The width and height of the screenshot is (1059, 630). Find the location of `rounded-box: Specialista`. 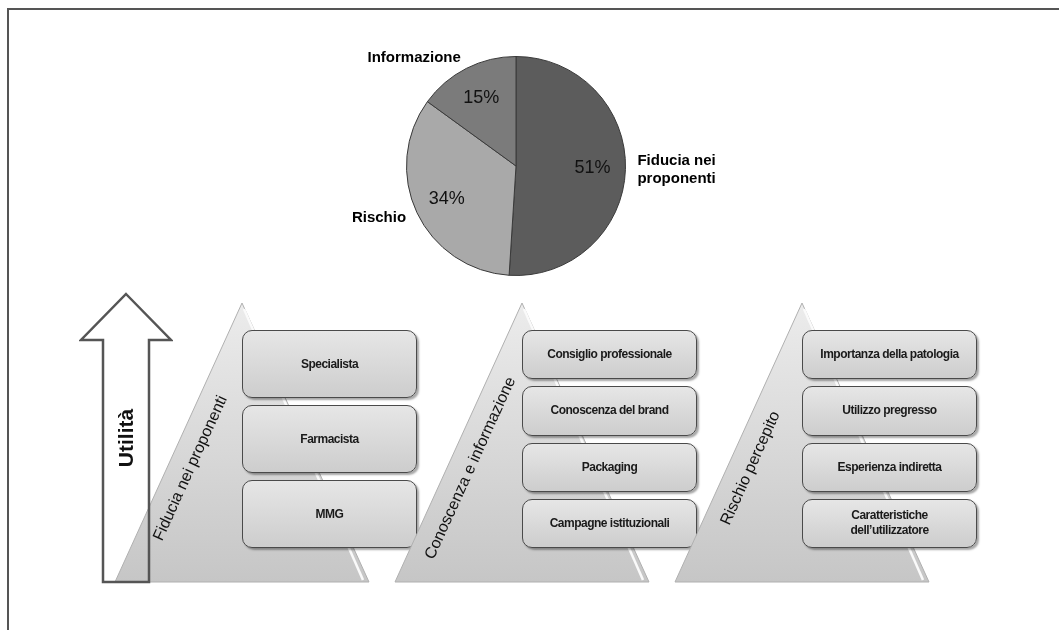

rounded-box: Specialista is located at coordinates (329, 364).